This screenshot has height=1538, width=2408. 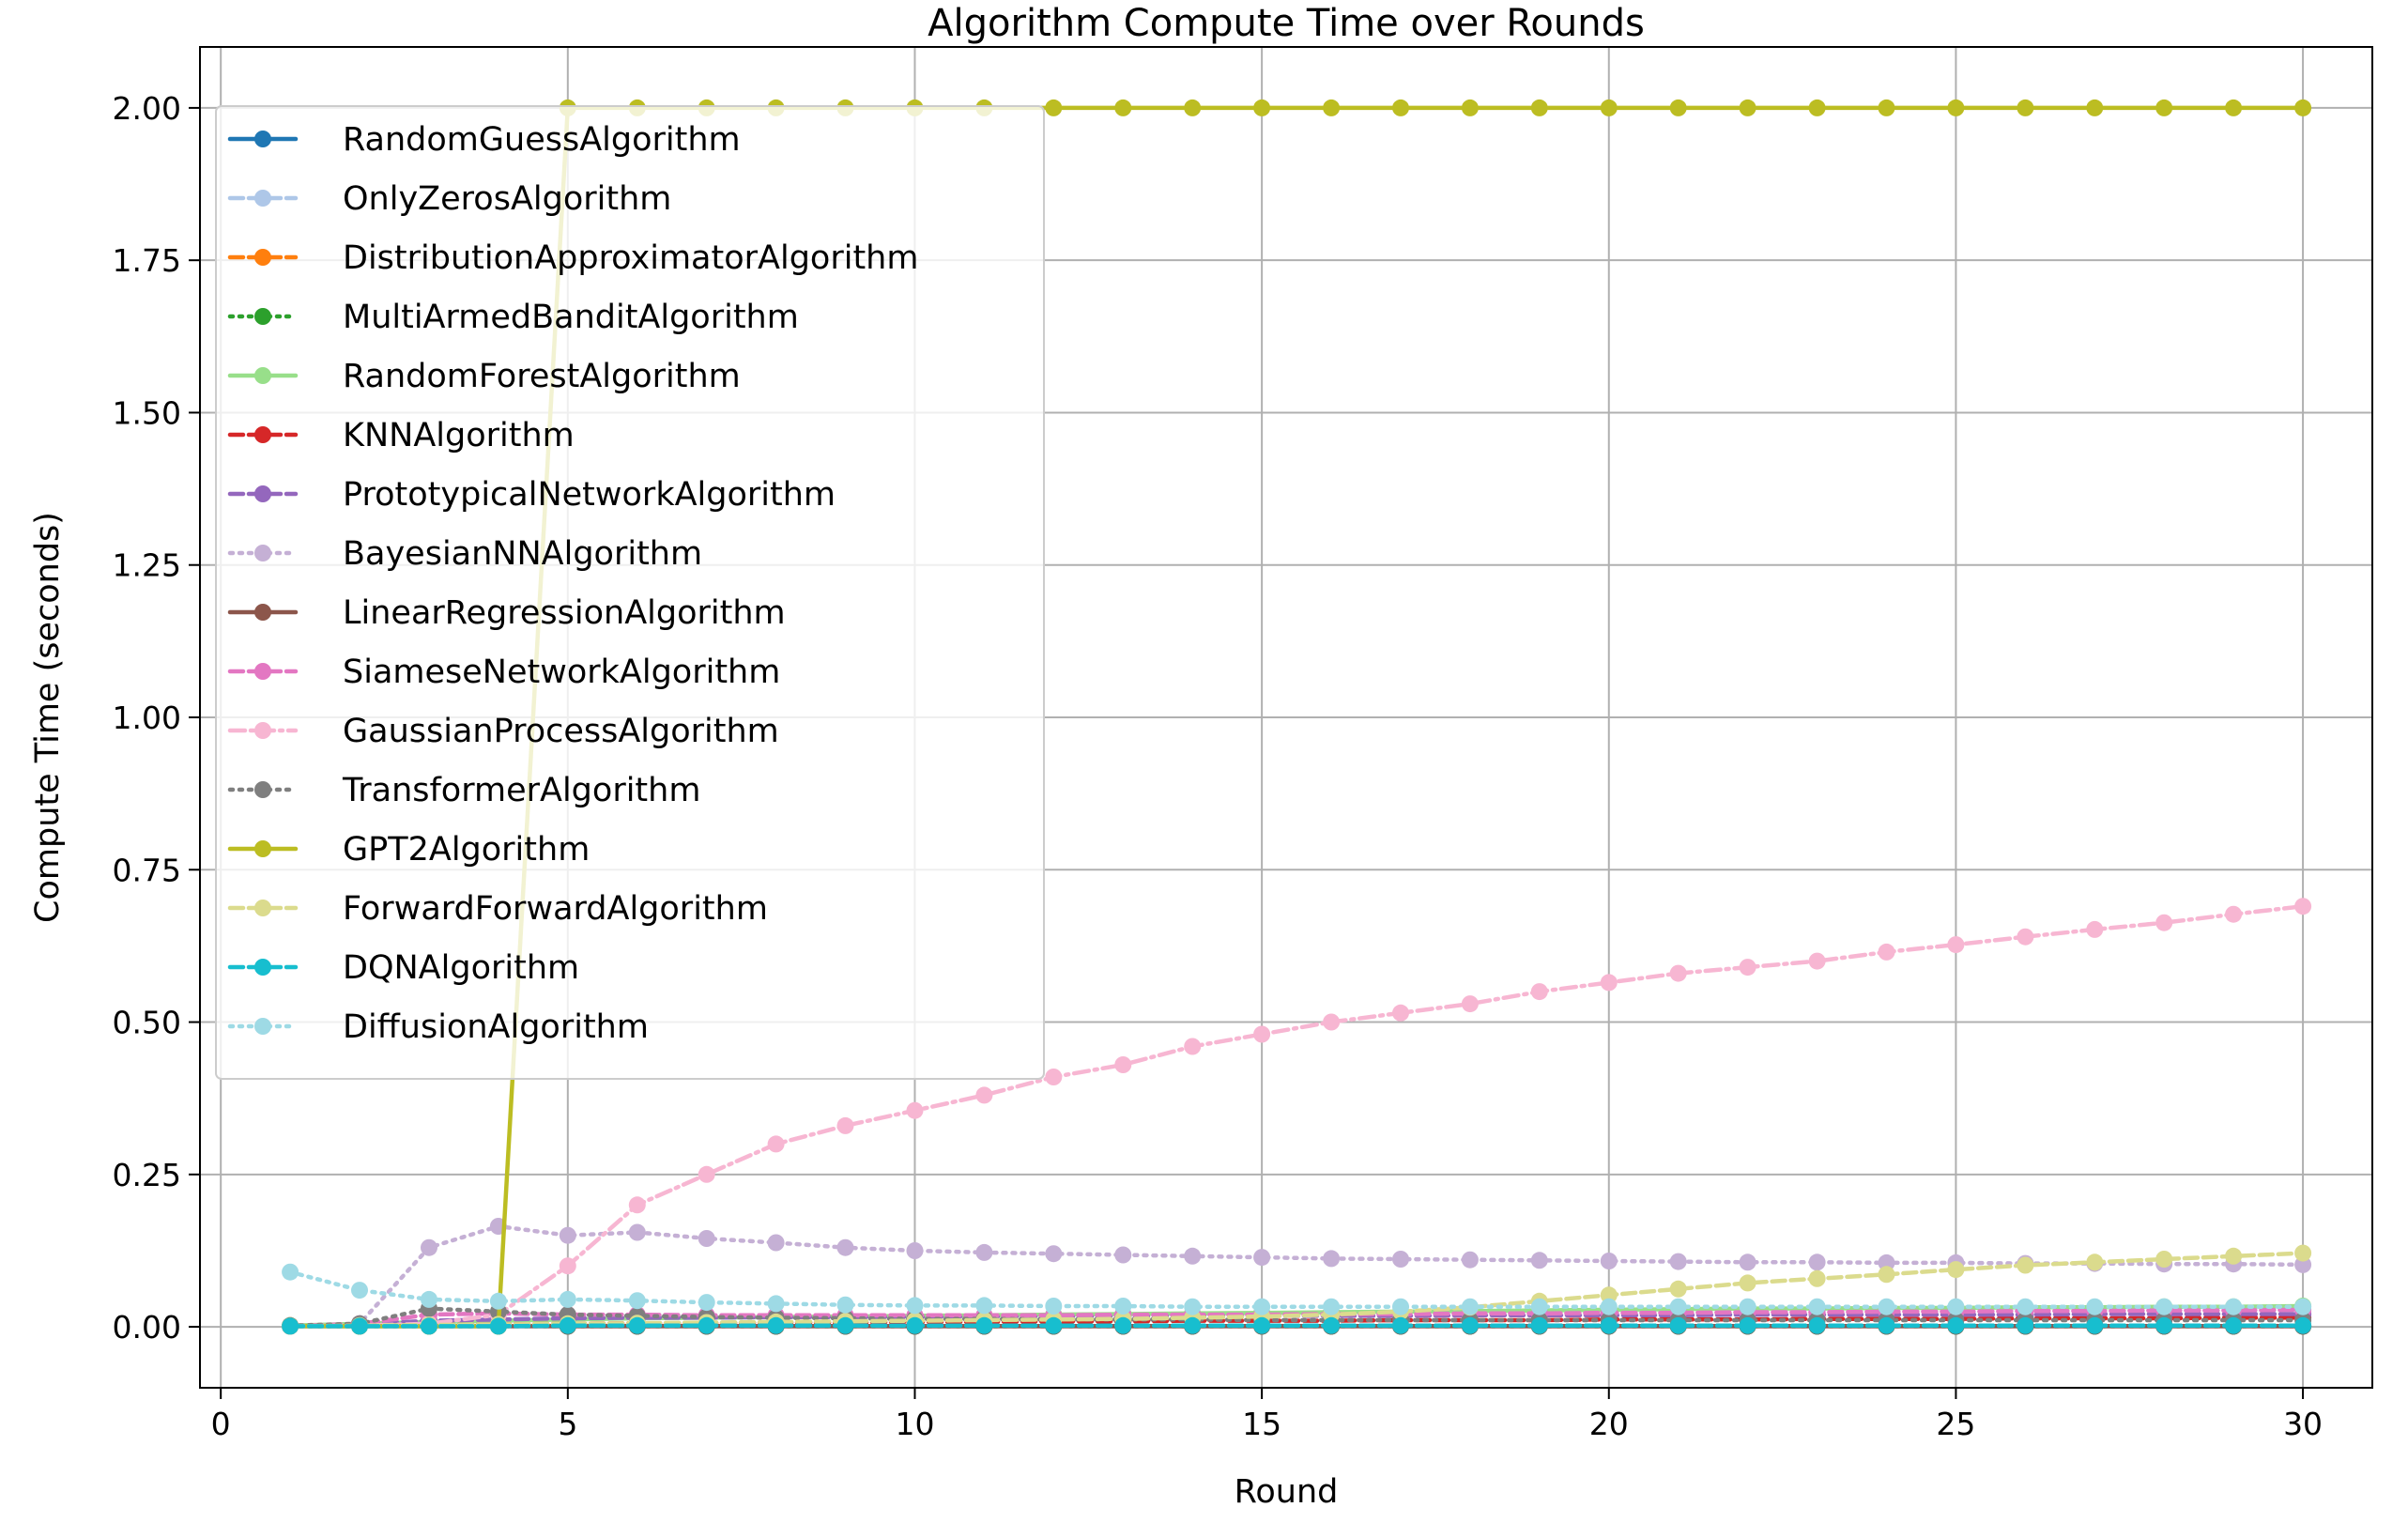 I want to click on y-tick-label: 1.00, so click(x=147, y=718).